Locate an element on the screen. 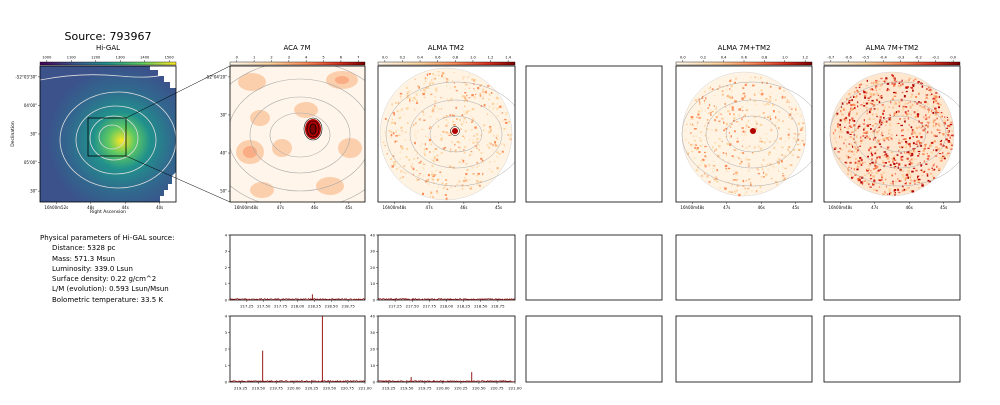 This screenshot has height=405, width=1000. params-heading: Physical parameters of Hi-GAL source: is located at coordinates (107, 238).